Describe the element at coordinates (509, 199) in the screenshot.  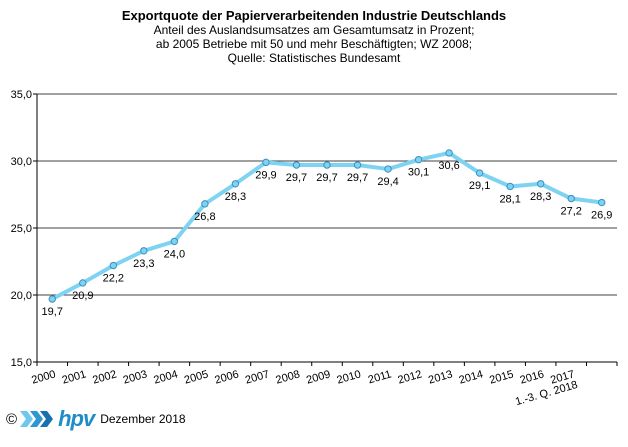
I see `data-label: 28,1` at that location.